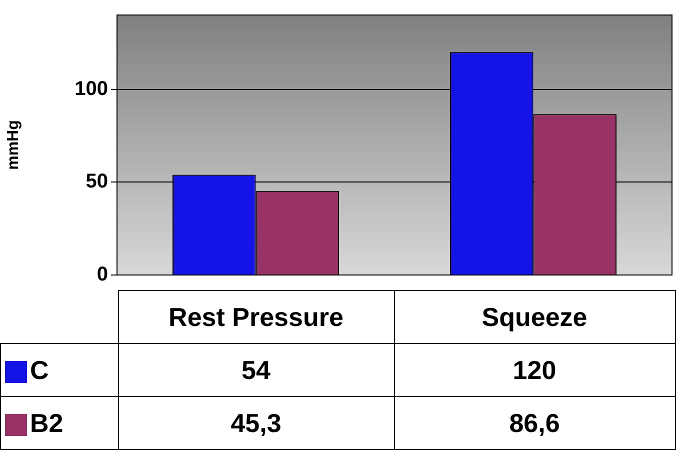 This screenshot has width=692, height=453. Describe the element at coordinates (91, 89) in the screenshot. I see `y-tick-label: 100` at that location.